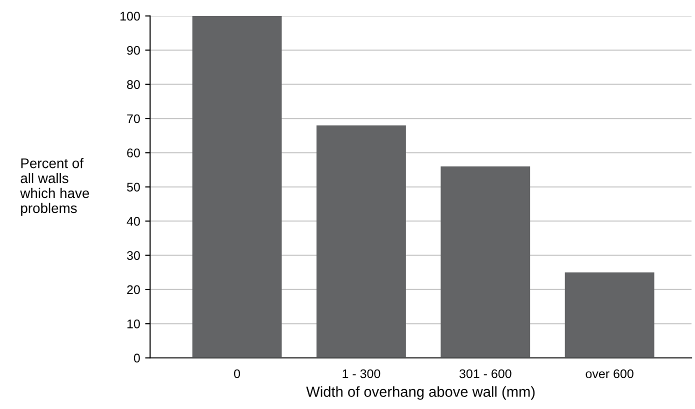  I want to click on y-tick-label: 0, so click(137, 358).